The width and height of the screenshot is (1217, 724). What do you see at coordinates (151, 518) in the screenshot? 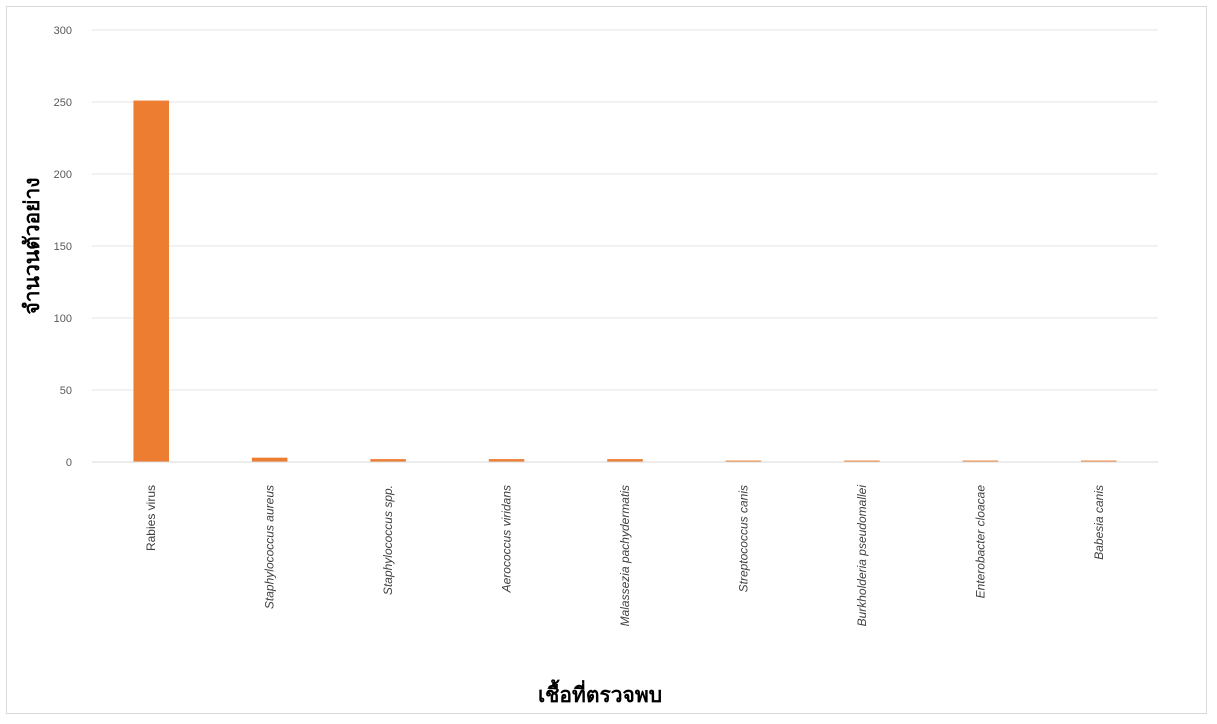
I see `x-category-label: Rabies virus` at bounding box center [151, 518].